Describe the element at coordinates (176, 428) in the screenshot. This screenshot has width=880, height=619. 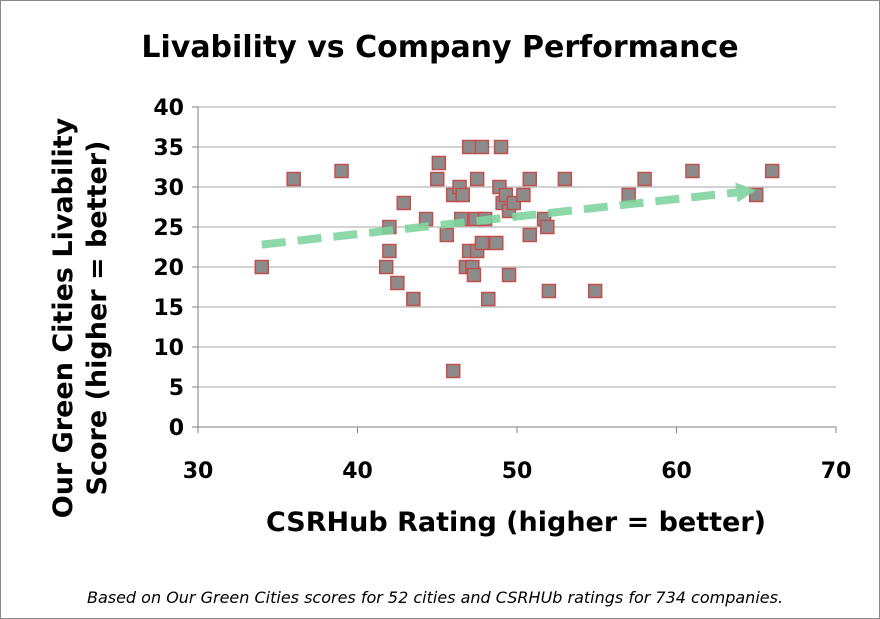
I see `y-tick-label: 0` at that location.